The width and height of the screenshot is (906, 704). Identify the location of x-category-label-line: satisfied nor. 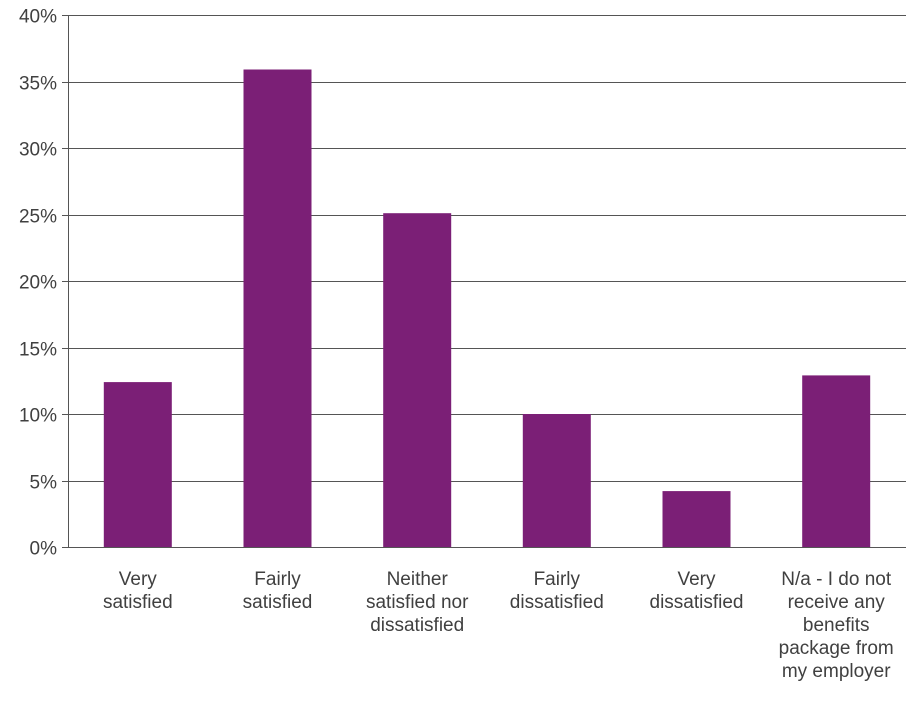
(417, 602).